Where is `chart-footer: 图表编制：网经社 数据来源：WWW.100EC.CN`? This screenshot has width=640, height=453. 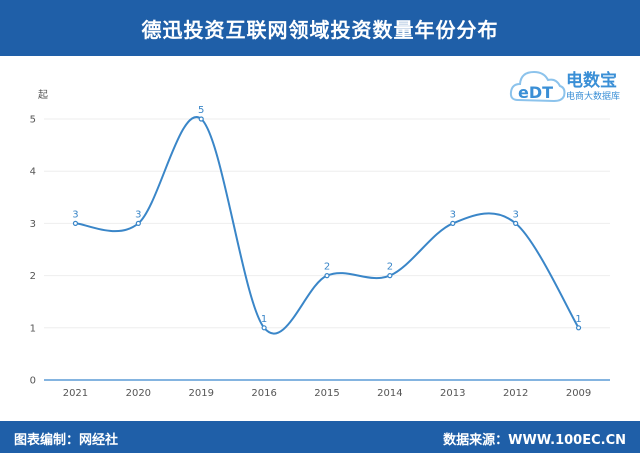 chart-footer: 图表编制：网经社 数据来源：WWW.100EC.CN is located at coordinates (320, 437).